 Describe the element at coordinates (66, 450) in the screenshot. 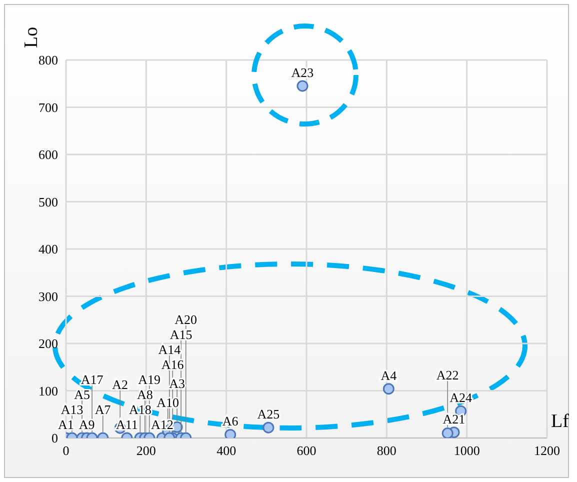

I see `x-tick-label: 0` at that location.